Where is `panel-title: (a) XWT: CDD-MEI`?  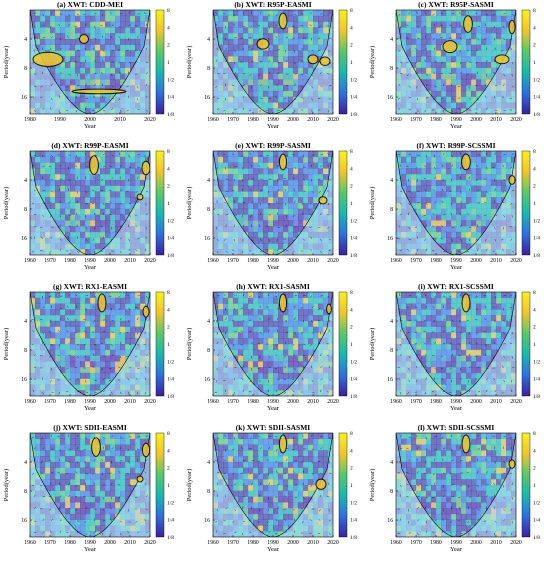 panel-title: (a) XWT: CDD-MEI is located at coordinates (90, 4).